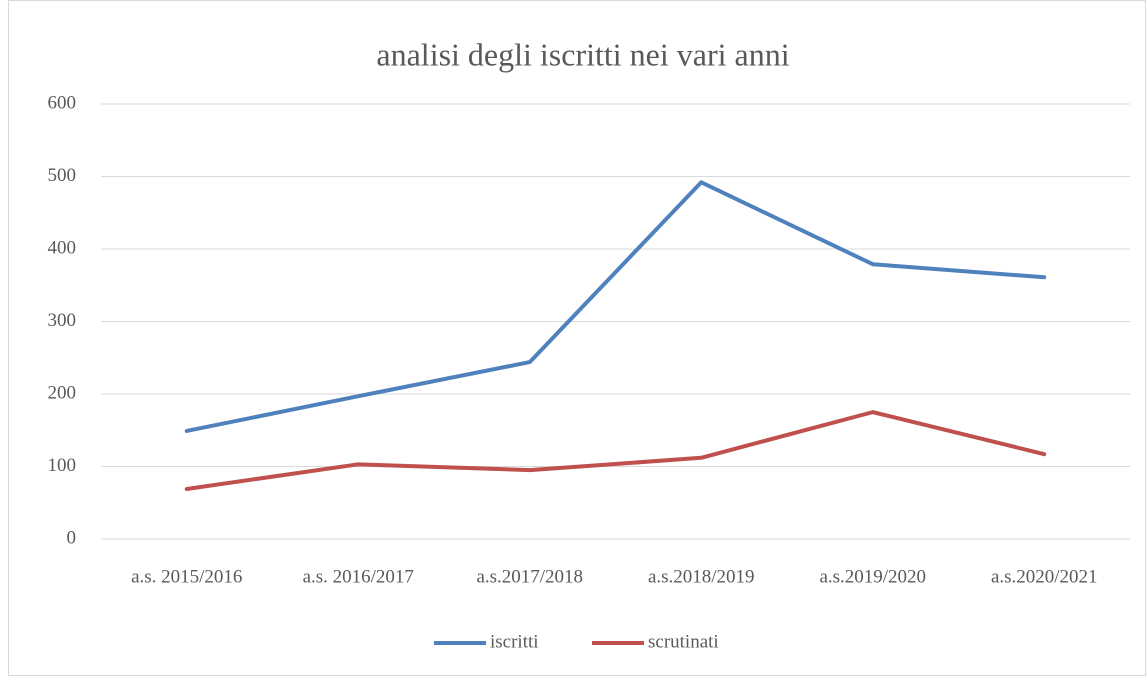  What do you see at coordinates (72, 537) in the screenshot?
I see `y-tick-label: 0` at bounding box center [72, 537].